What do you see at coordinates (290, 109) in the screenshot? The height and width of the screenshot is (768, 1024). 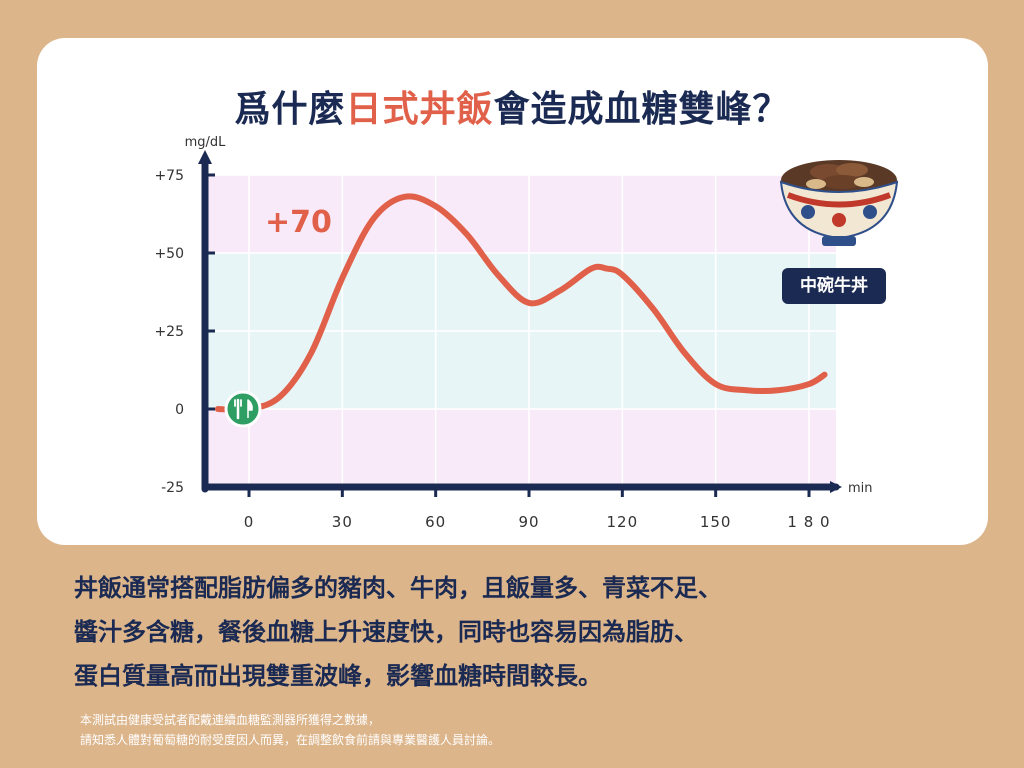 I see `title-part1: 爲什麼` at bounding box center [290, 109].